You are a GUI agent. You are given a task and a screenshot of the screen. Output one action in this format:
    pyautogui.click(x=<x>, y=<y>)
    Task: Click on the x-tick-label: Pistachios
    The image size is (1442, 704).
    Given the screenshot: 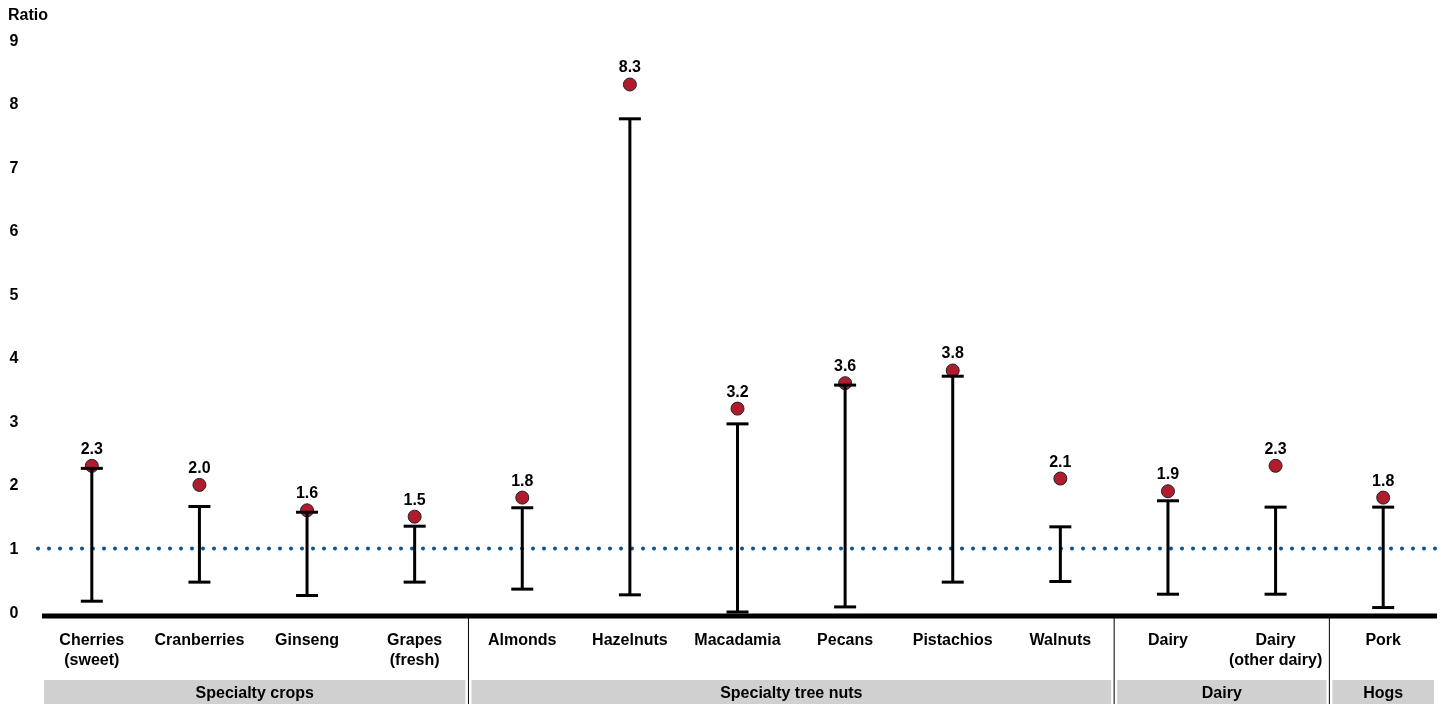 What is the action you would take?
    pyautogui.click(x=952, y=639)
    